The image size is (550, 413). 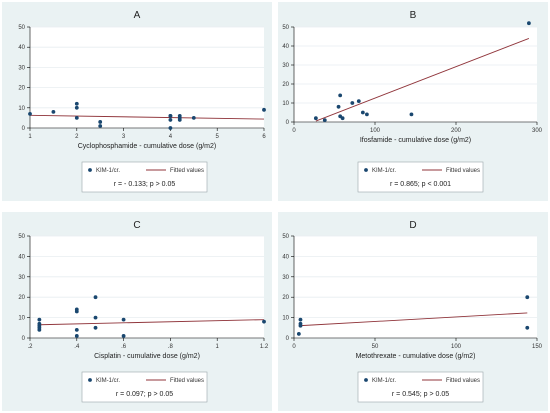 What do you see at coordinates (537, 131) in the screenshot?
I see `x-tick-label: 300` at bounding box center [537, 131].